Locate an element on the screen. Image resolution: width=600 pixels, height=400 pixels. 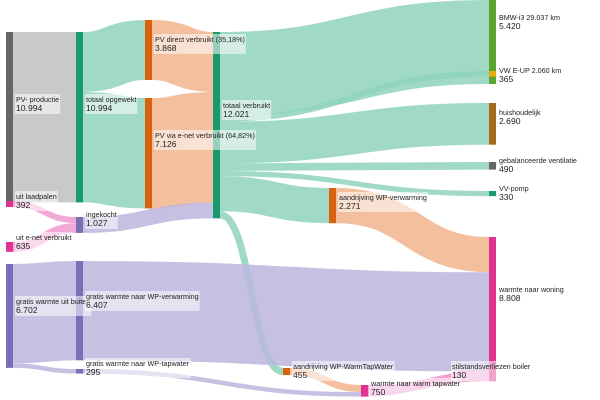
node-gratis-warmte-buiten is located at coordinates (9, 316).